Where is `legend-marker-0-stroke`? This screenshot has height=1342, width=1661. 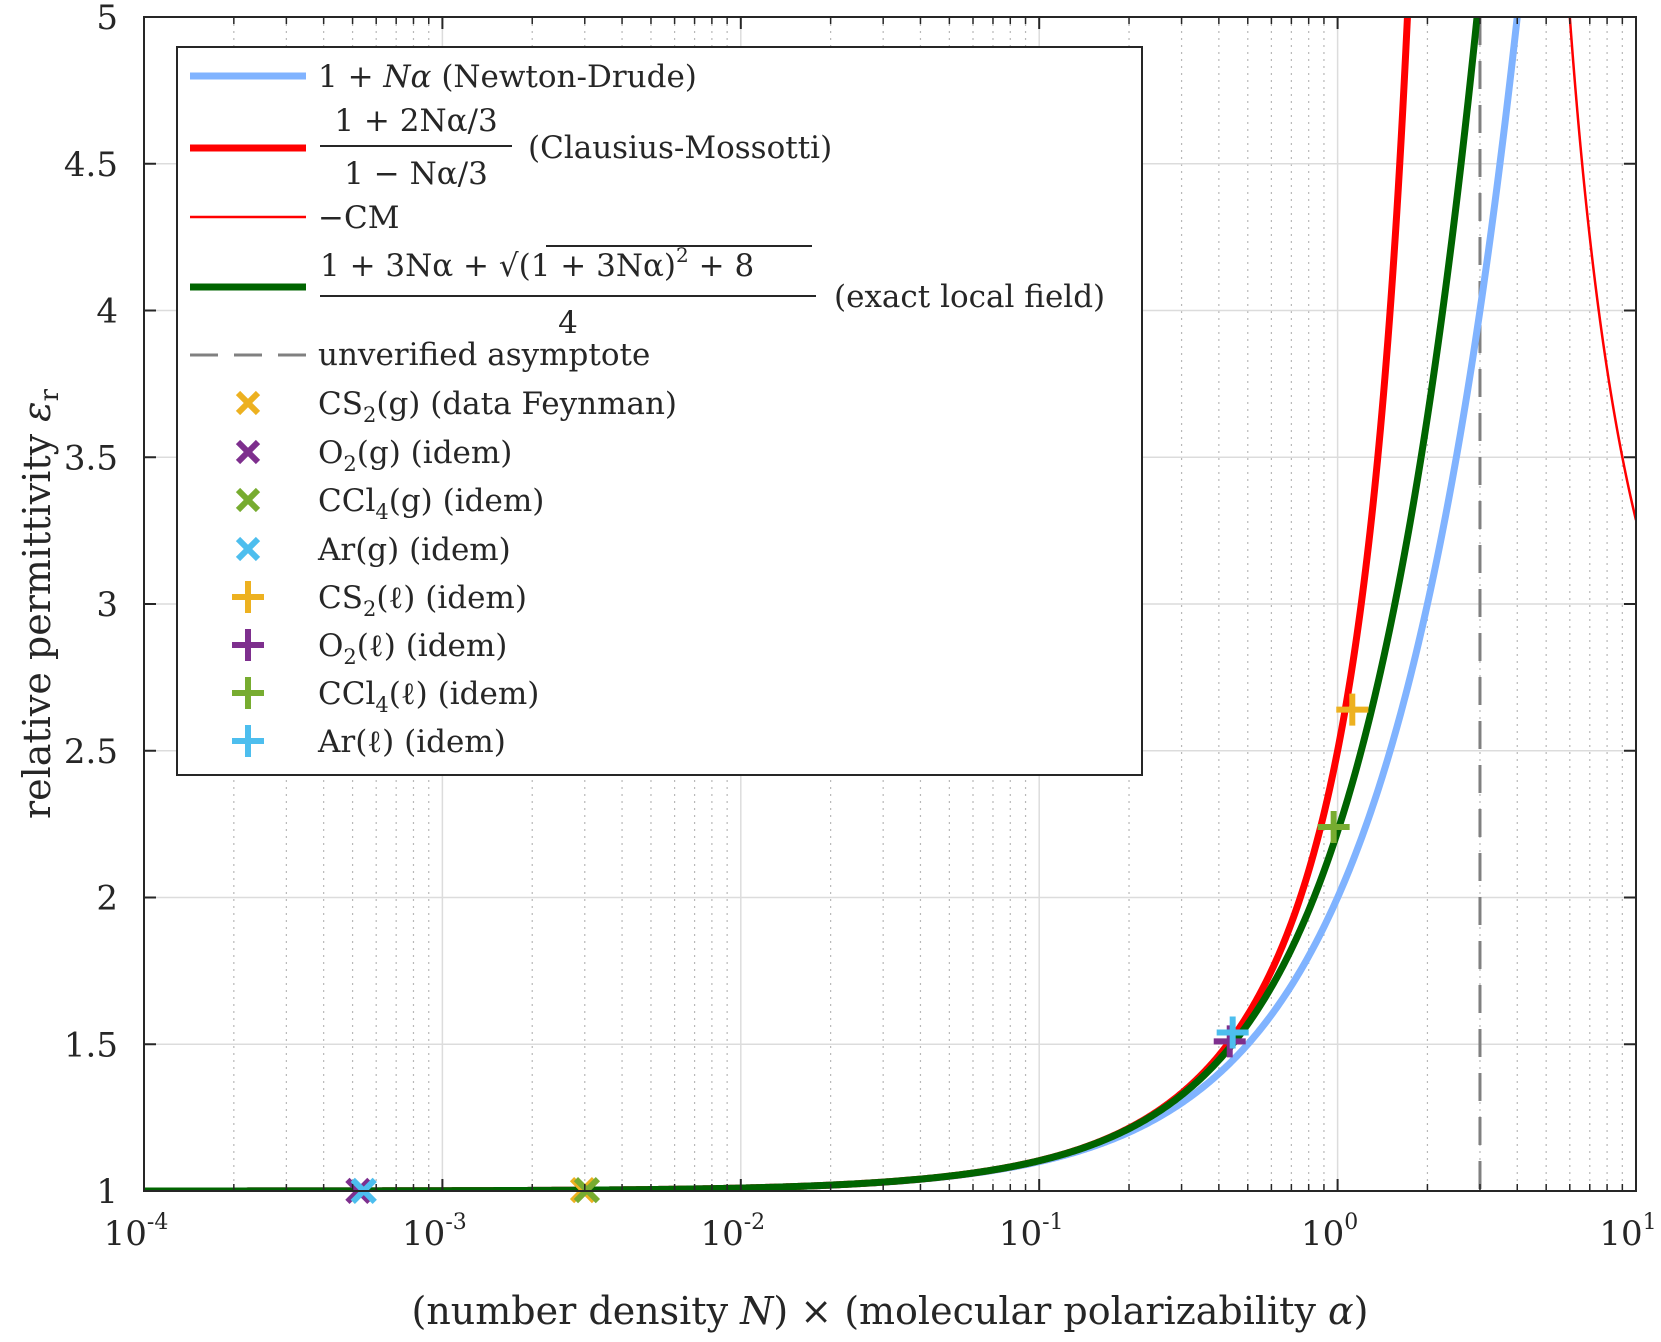 legend-marker-0-stroke is located at coordinates (248, 403).